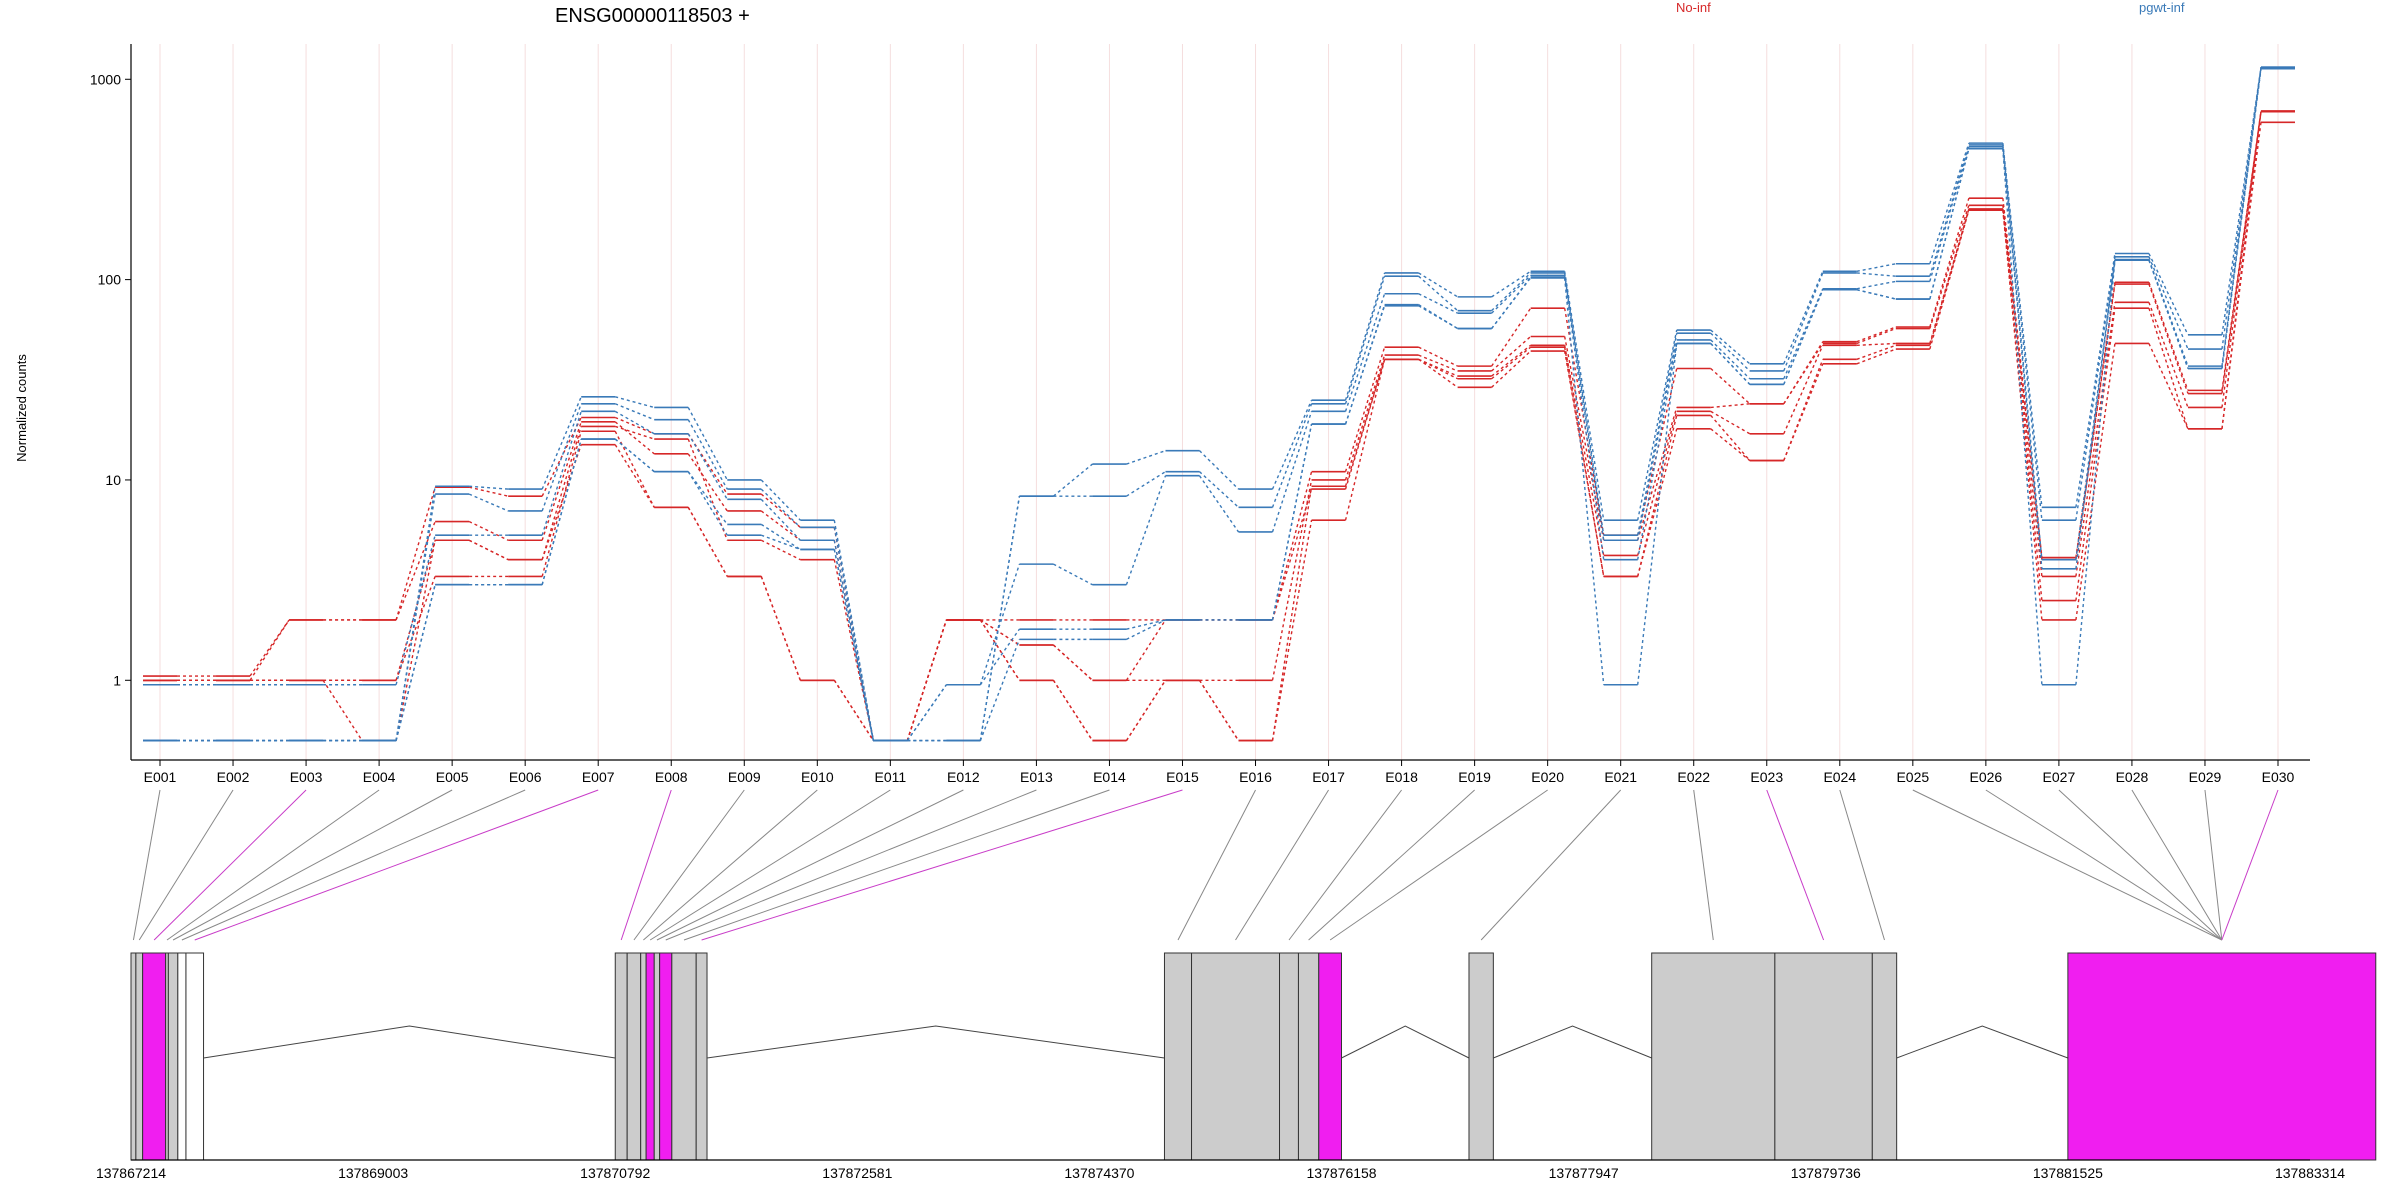 The height and width of the screenshot is (1200, 2400). Describe the element at coordinates (2278, 777) in the screenshot. I see `x-tick-label: E030` at that location.